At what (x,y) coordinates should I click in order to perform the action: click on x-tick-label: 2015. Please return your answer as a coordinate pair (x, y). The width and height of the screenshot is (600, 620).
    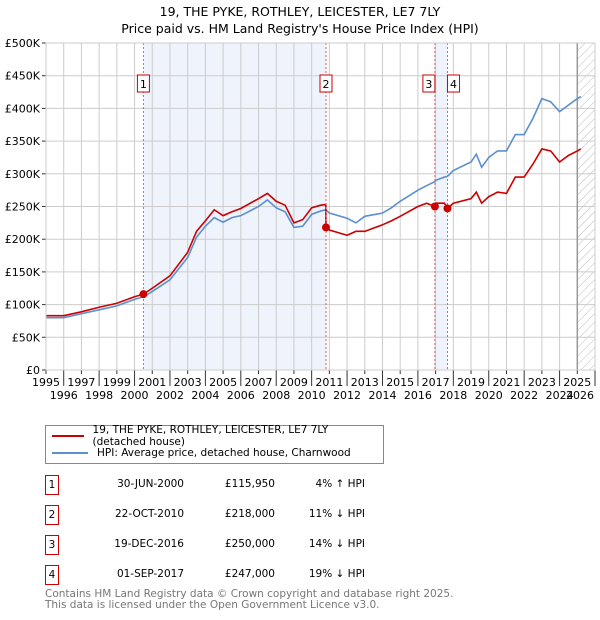
    Looking at the image, I should click on (400, 382).